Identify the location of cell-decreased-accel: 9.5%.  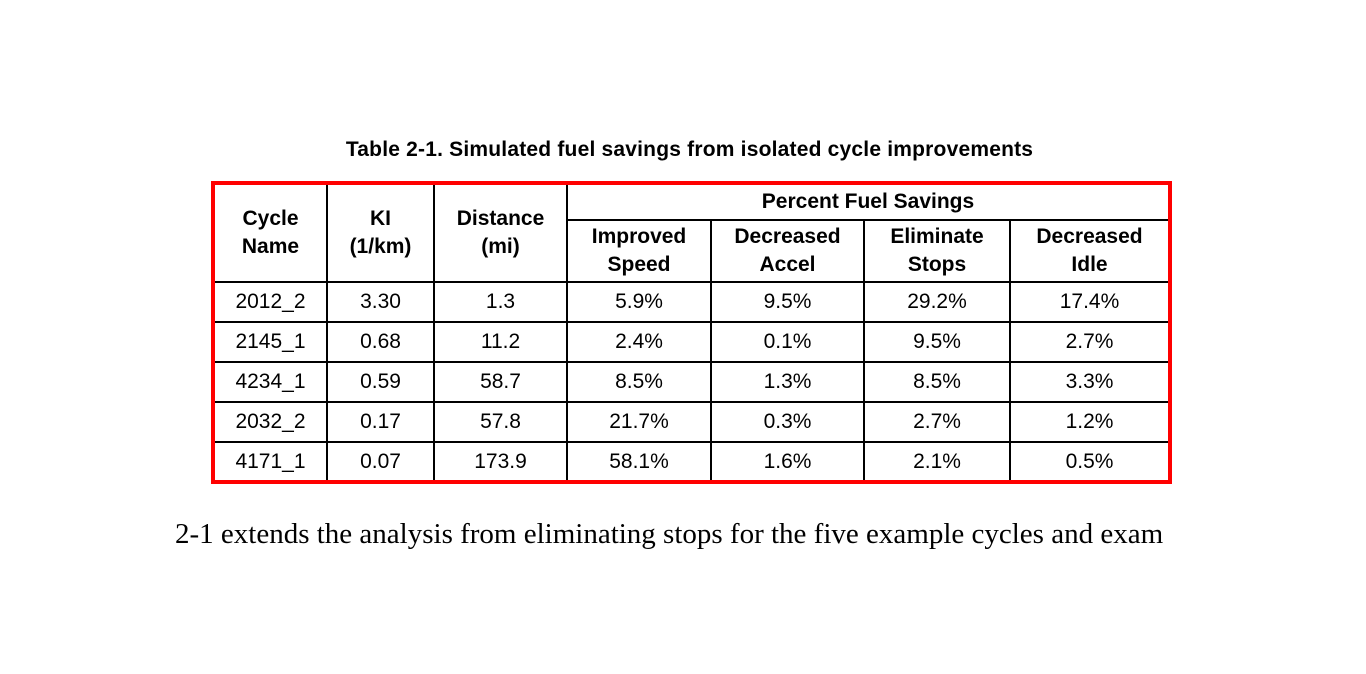
(787, 302).